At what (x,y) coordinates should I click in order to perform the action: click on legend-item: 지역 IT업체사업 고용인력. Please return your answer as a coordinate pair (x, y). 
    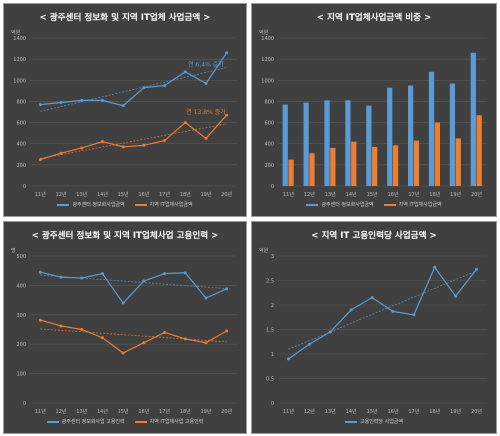
    Looking at the image, I should click on (168, 421).